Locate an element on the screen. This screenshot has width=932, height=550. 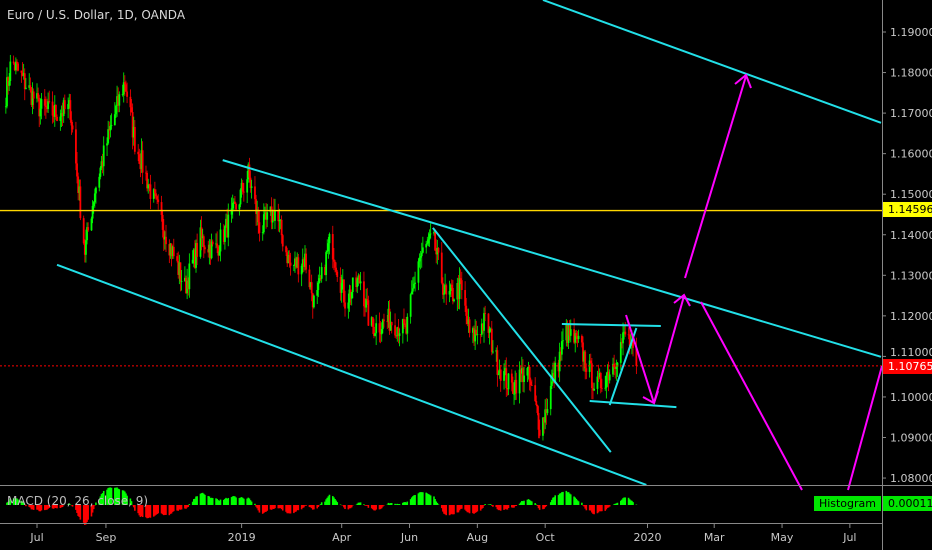
chart-title: Euro / U.S. Dollar, 1D, OANDA is located at coordinates (96, 15).